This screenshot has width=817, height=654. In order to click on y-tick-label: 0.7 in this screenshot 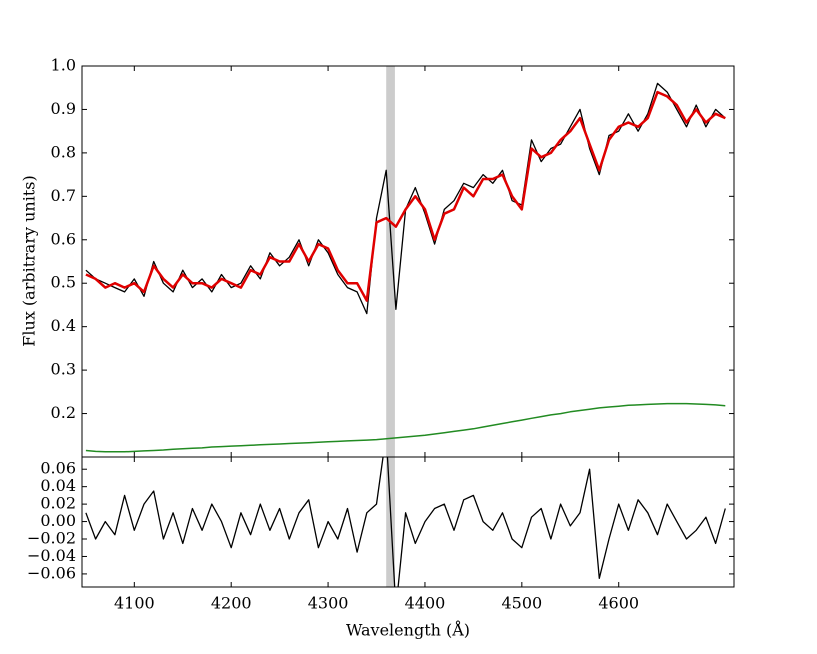, I will do `click(63, 195)`.